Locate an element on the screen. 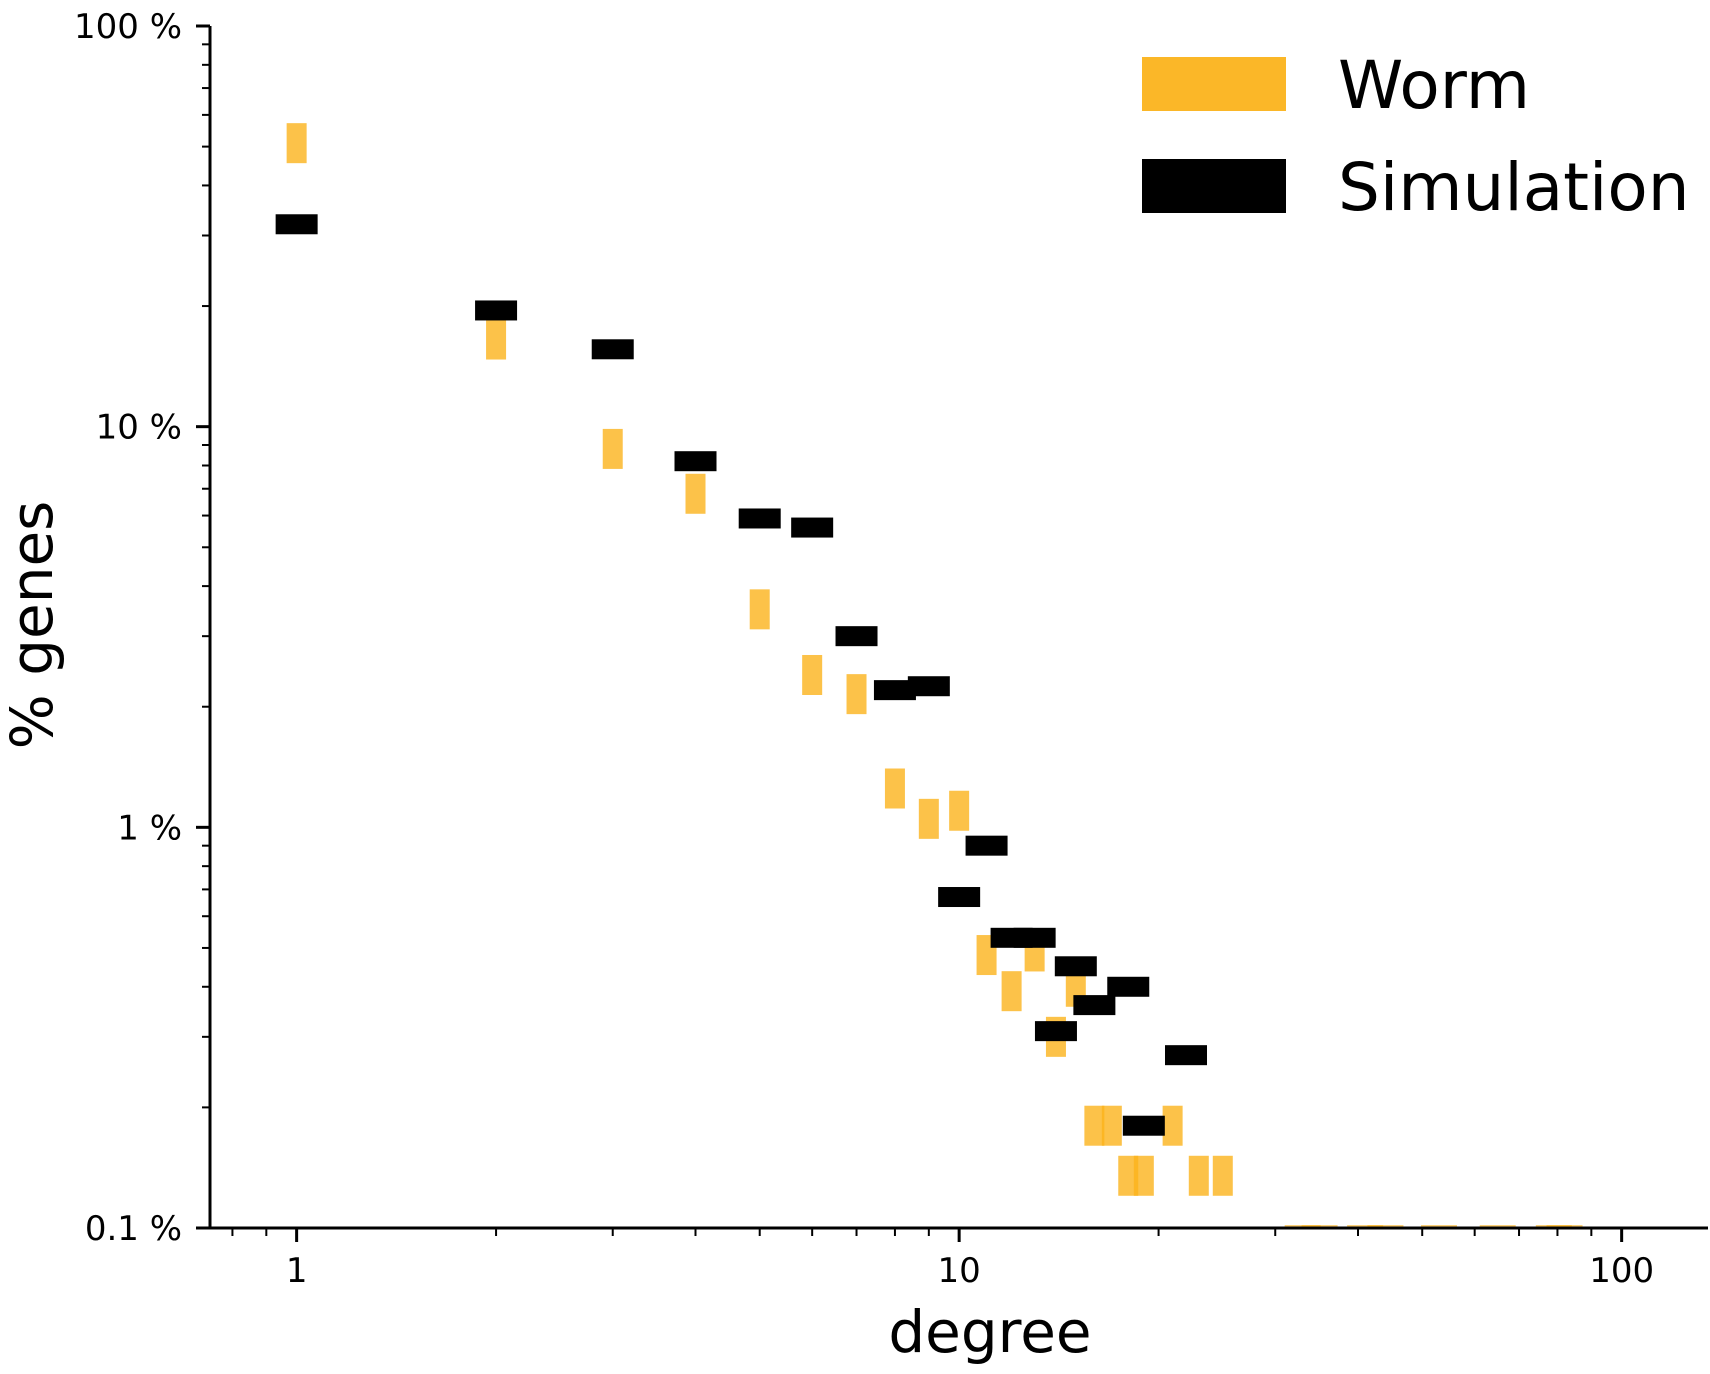  y-tick-label: 10 % is located at coordinates (139, 428).